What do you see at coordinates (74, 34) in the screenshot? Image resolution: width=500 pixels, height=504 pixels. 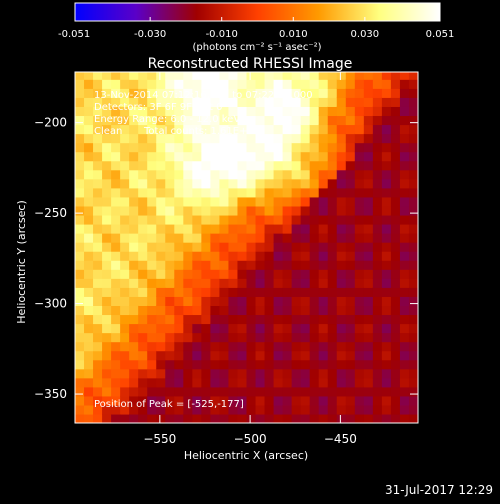 I see `colorbar-tick-label: -0.051` at bounding box center [74, 34].